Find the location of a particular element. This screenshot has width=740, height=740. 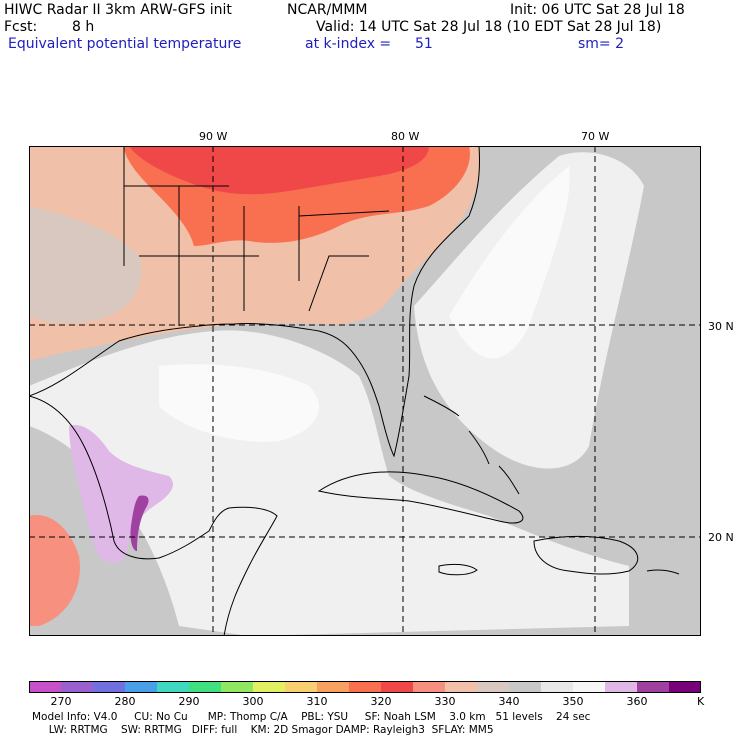

cbar-frame is located at coordinates (365, 687).